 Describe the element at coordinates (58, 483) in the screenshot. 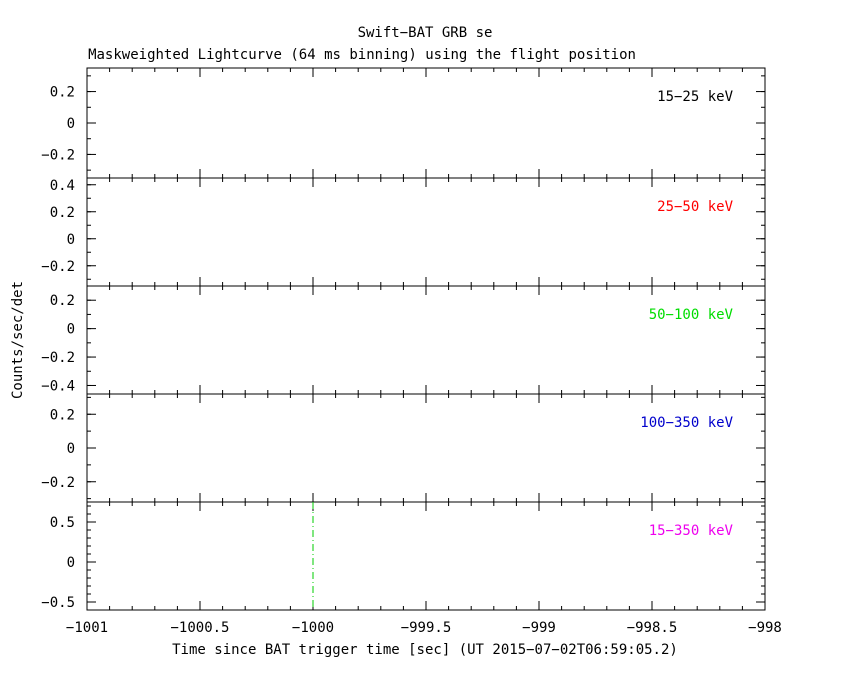

I see `panel-4-y-tick-label: −0.2` at that location.